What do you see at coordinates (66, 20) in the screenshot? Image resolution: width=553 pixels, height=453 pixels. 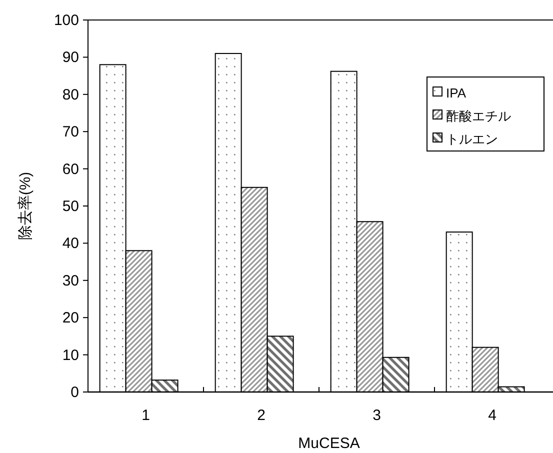 I see `y-tick-label: 100` at bounding box center [66, 20].